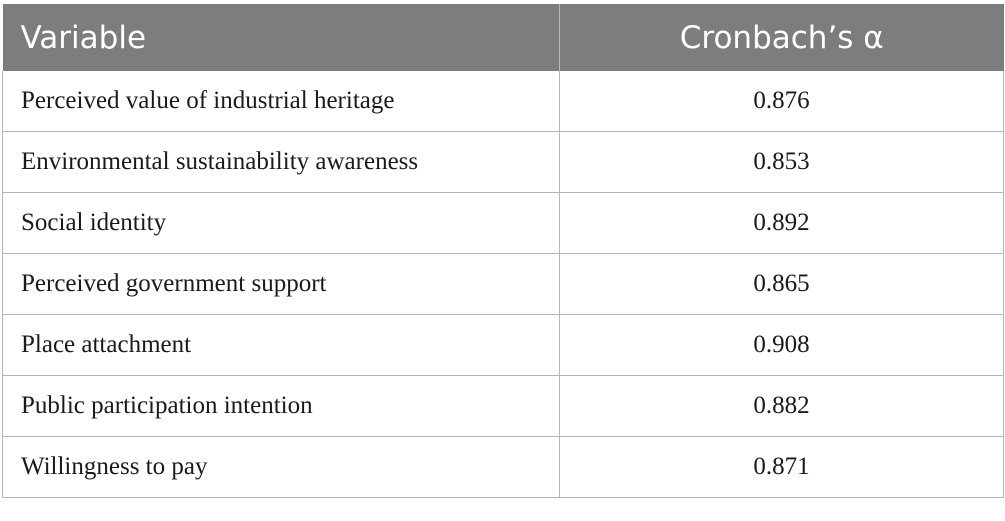  What do you see at coordinates (781, 37) in the screenshot?
I see `header-cronbach-alpha: Cronbach’s α` at bounding box center [781, 37].